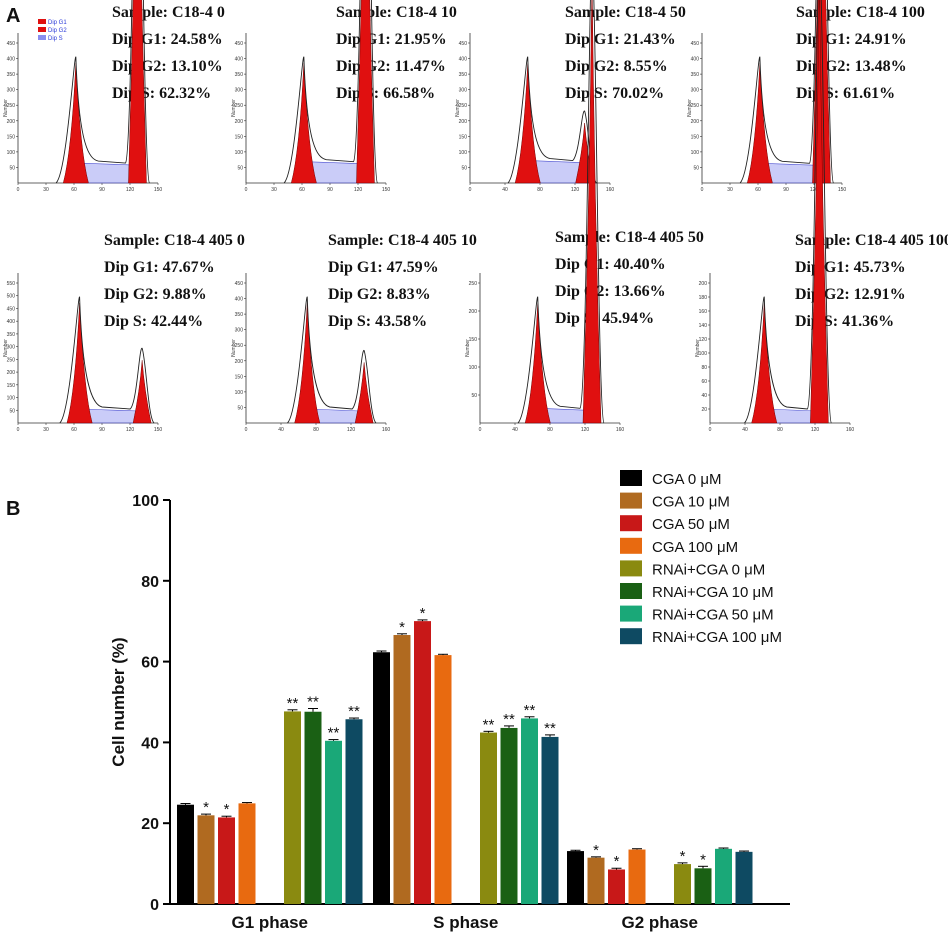 Image resolution: width=948 pixels, height=934 pixels. What do you see at coordinates (604, 318) in the screenshot?
I see `histogram-s-label: Dip S: 45.94%` at bounding box center [604, 318].